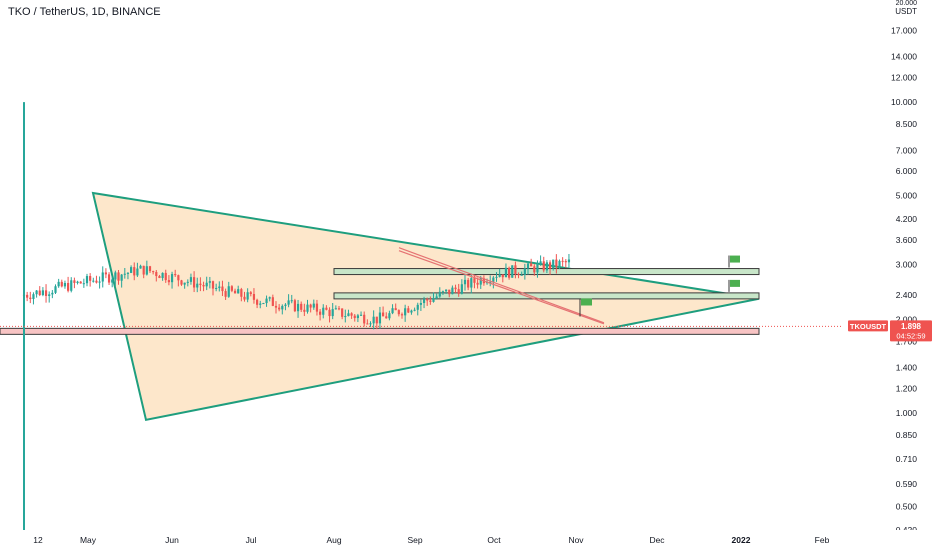  I want to click on time-tick-label: Sep, so click(414, 540).